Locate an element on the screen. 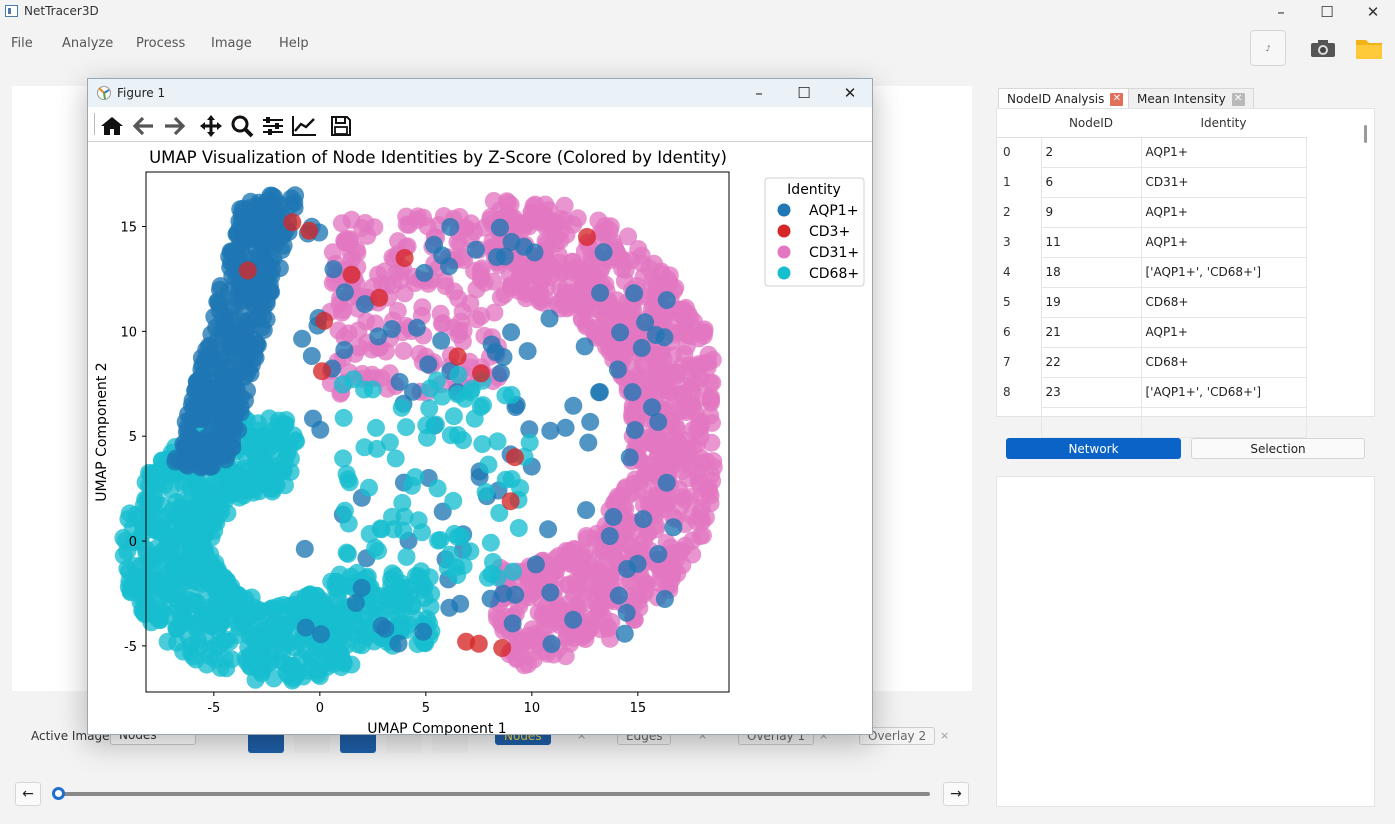 The image size is (1395, 824). legend: Identity AQP1+ CD3+ CD31+ CD68+ is located at coordinates (814, 232).